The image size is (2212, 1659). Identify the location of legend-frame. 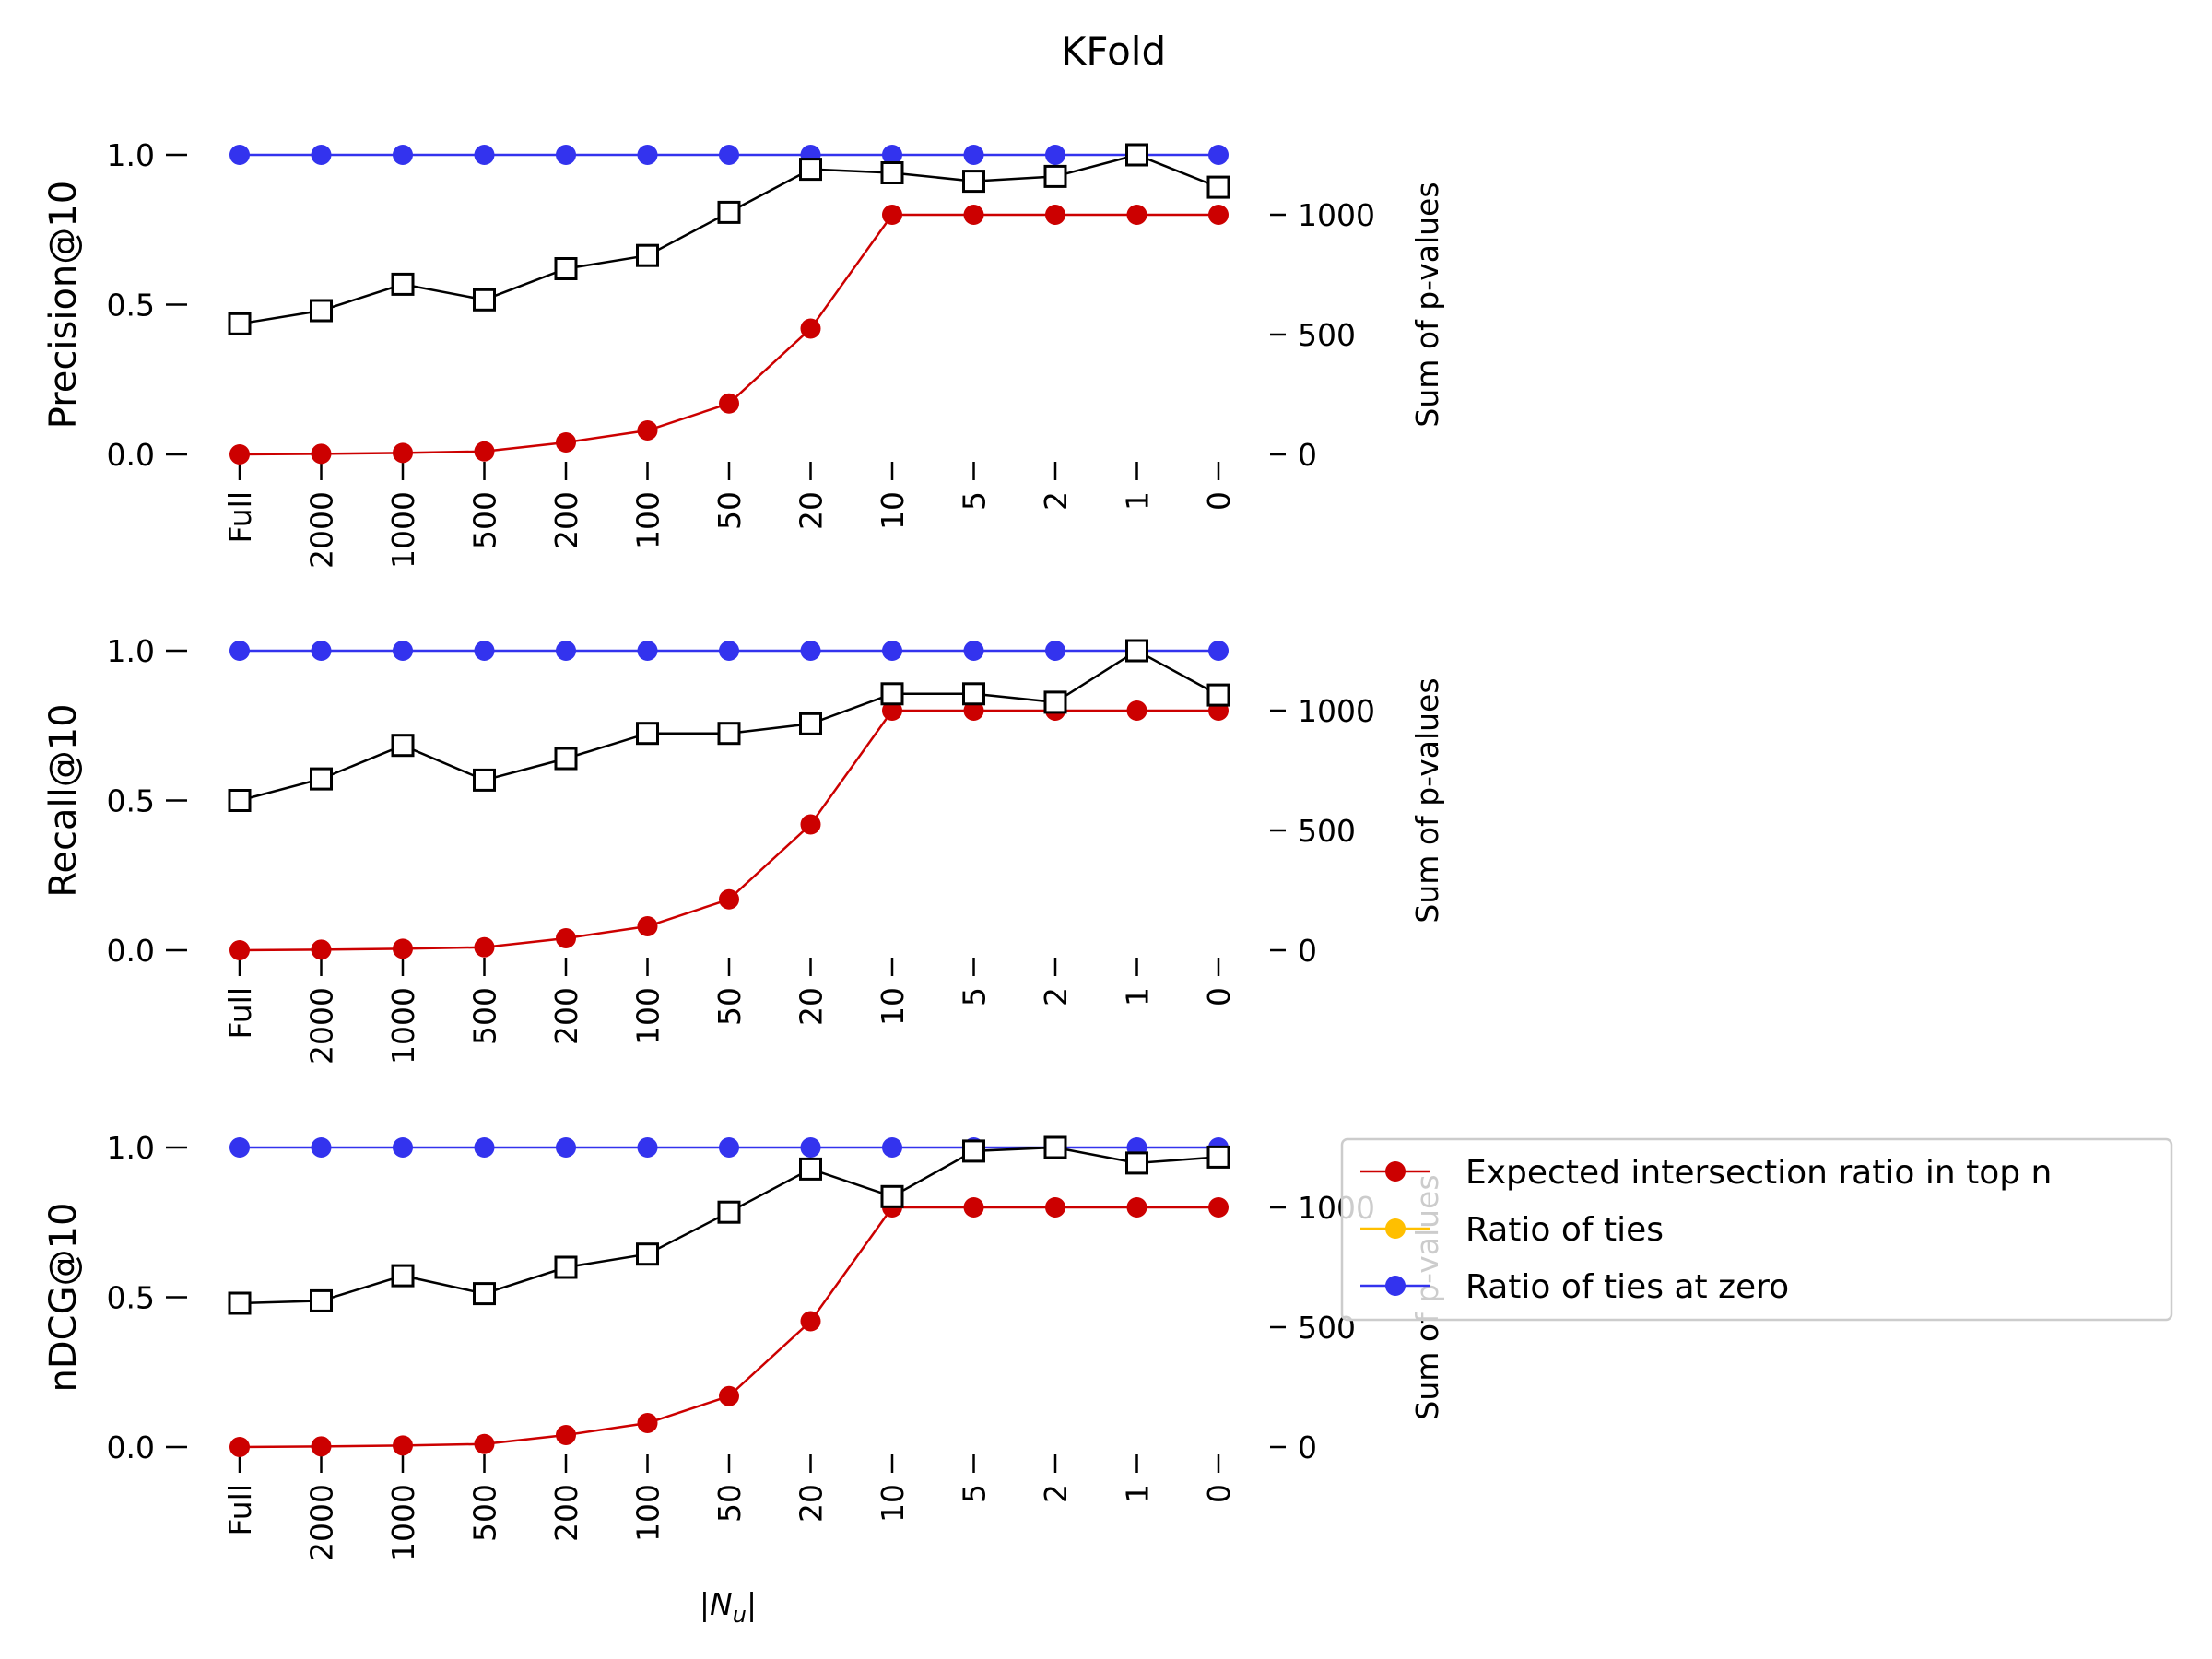
(1756, 1229).